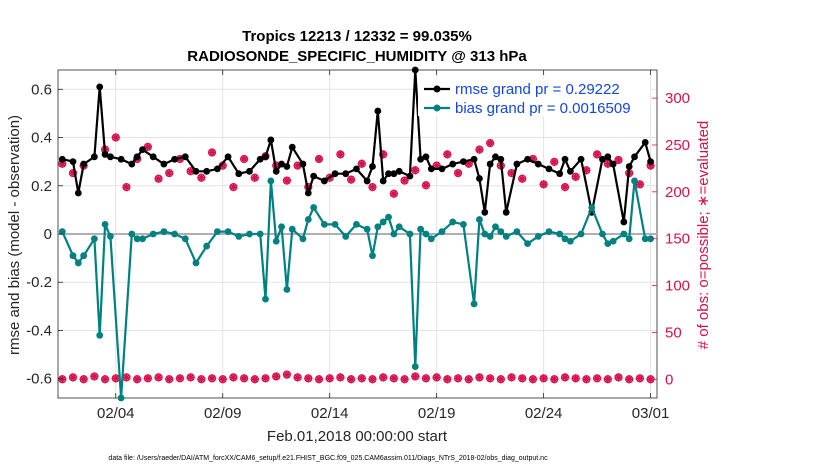  What do you see at coordinates (48, 234) in the screenshot?
I see `y-tick-label-left: 0` at bounding box center [48, 234].